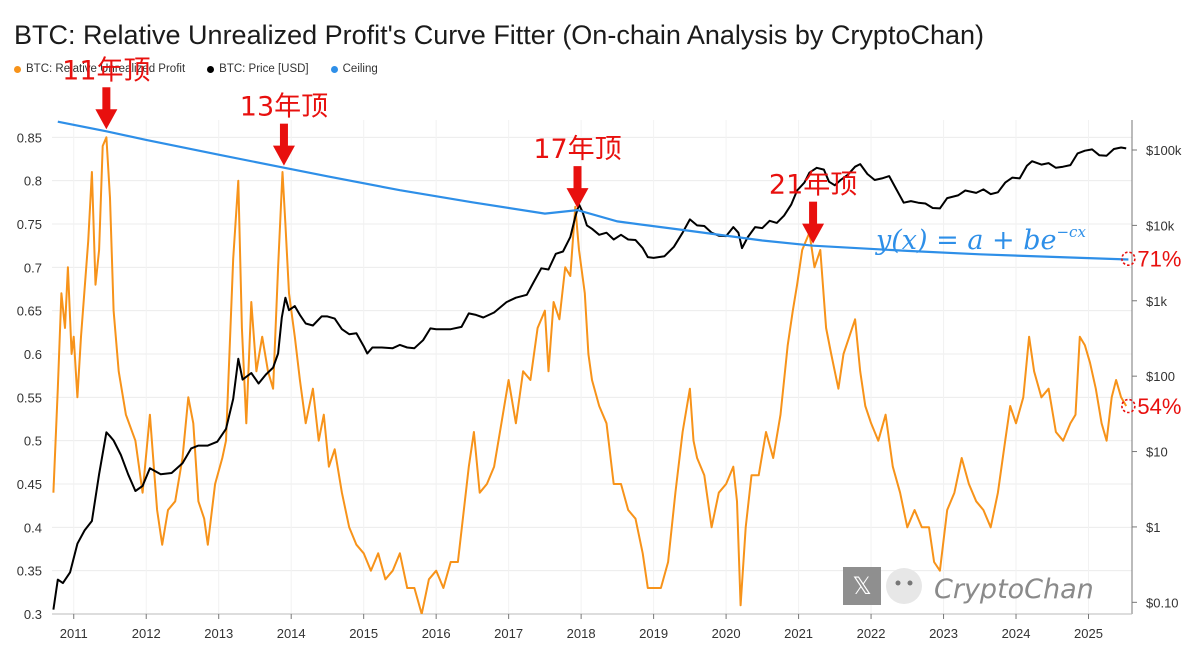 Image resolution: width=1200 pixels, height=660 pixels. What do you see at coordinates (943, 633) in the screenshot?
I see `x-tick-label: 2023` at bounding box center [943, 633].